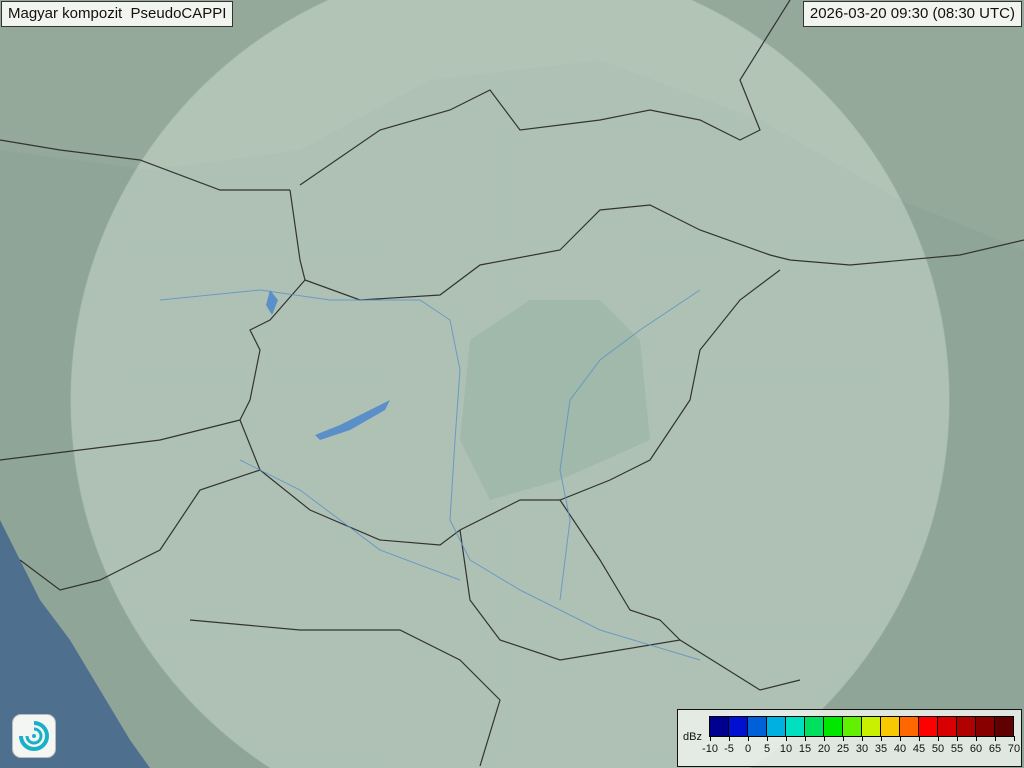  I want to click on legend-label: 20, so click(824, 749).